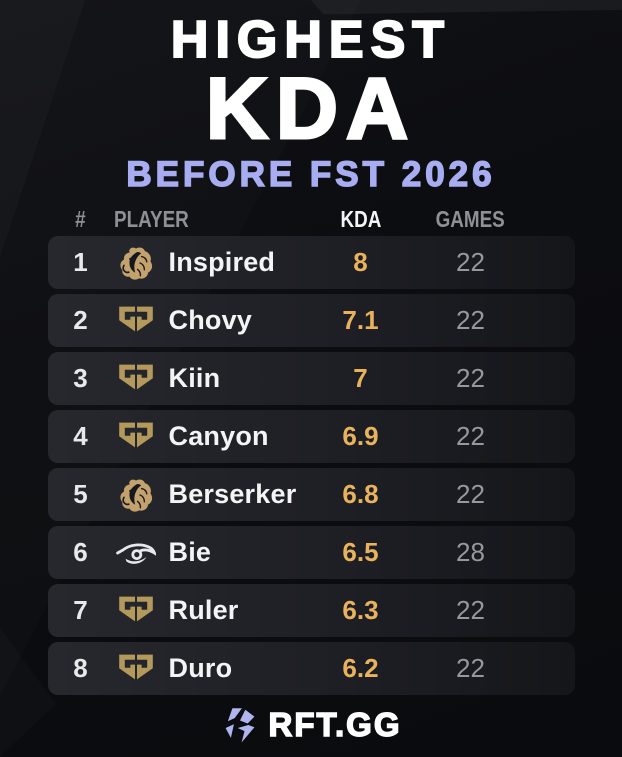 Image resolution: width=622 pixels, height=757 pixels. What do you see at coordinates (311, 175) in the screenshot?
I see `subtitle: BEFORE FST 2026` at bounding box center [311, 175].